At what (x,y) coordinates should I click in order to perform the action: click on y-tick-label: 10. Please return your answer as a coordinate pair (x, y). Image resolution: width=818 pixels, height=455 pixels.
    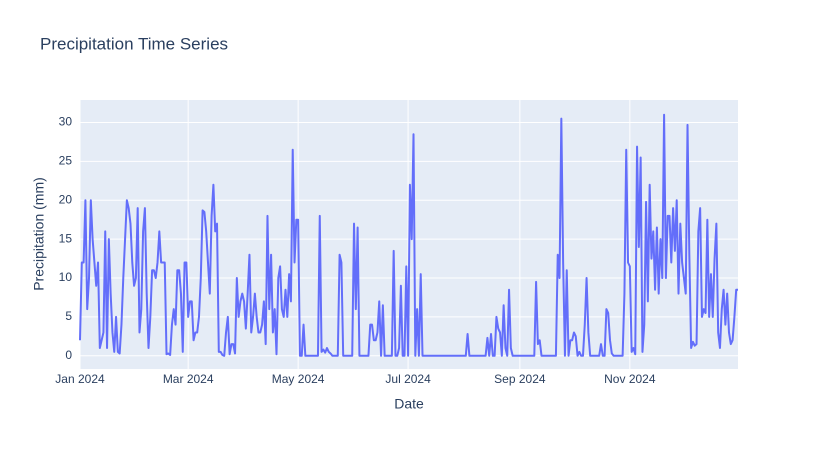
    Looking at the image, I should click on (66, 277).